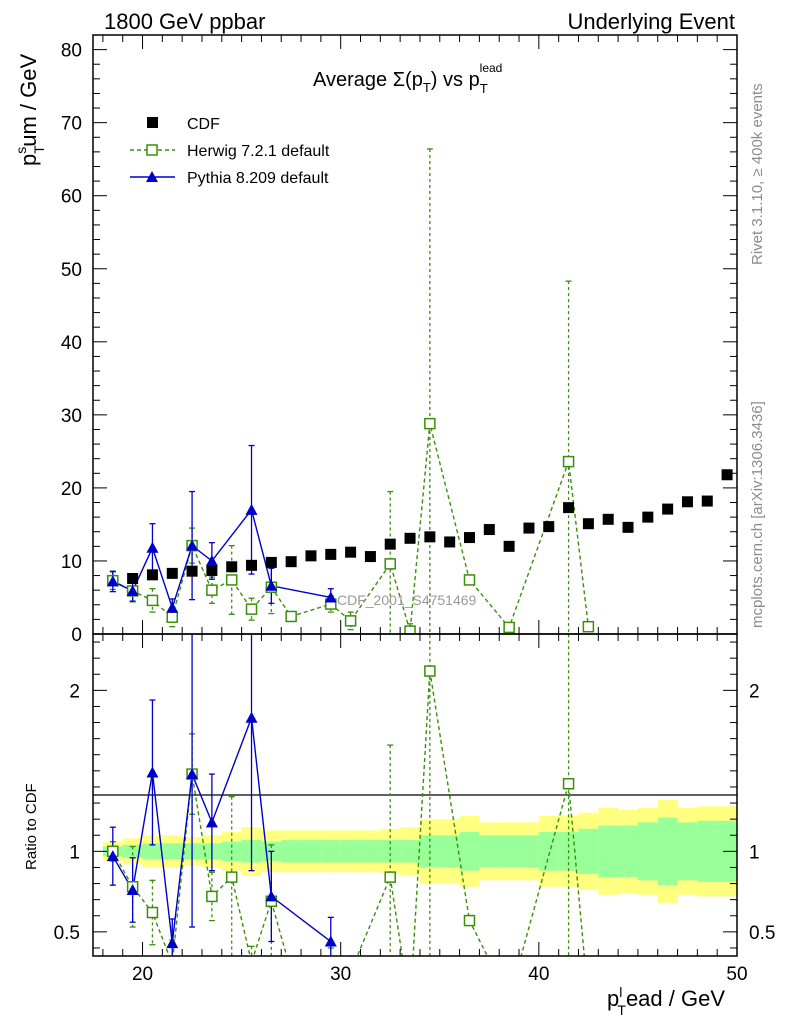 The width and height of the screenshot is (786, 1024). Describe the element at coordinates (71, 51) in the screenshot. I see `y-tick-label: 80` at that location.